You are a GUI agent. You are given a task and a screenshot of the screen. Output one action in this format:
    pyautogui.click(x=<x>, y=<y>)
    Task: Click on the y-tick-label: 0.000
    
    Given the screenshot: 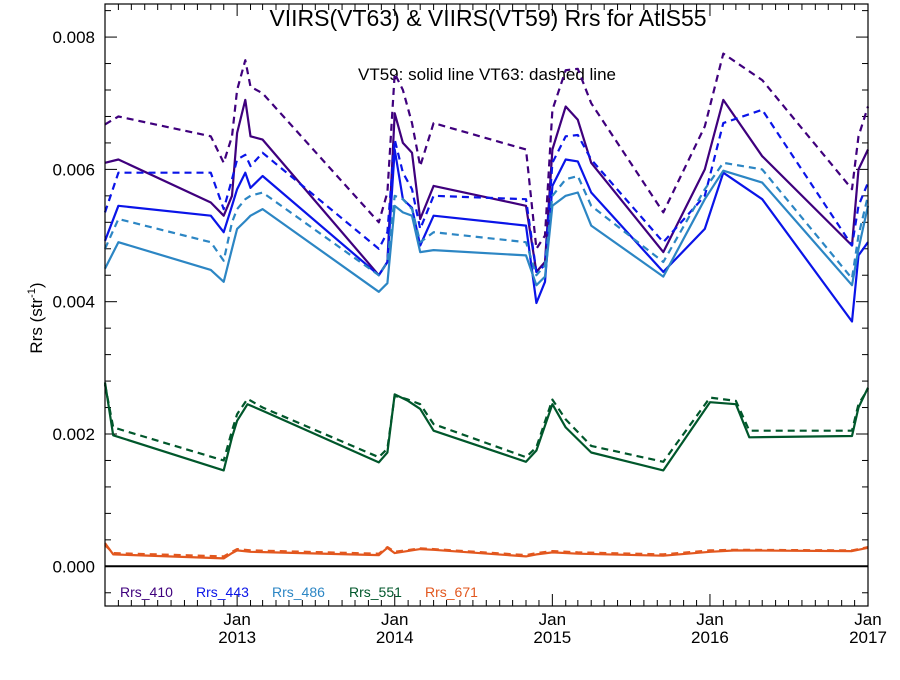 What is the action you would take?
    pyautogui.click(x=73, y=566)
    